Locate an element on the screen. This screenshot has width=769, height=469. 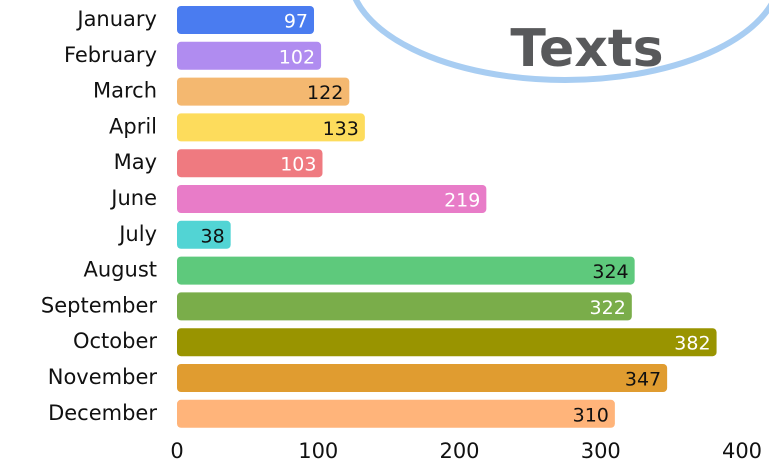
value-label: 102 is located at coordinates (297, 57).